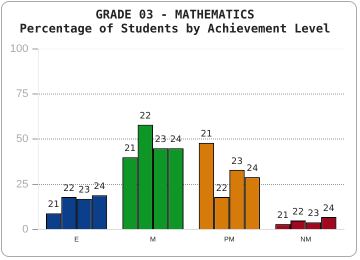  Describe the element at coordinates (175, 14) in the screenshot. I see `chart-title: GRADE 03 - MATHEMATICS` at that location.